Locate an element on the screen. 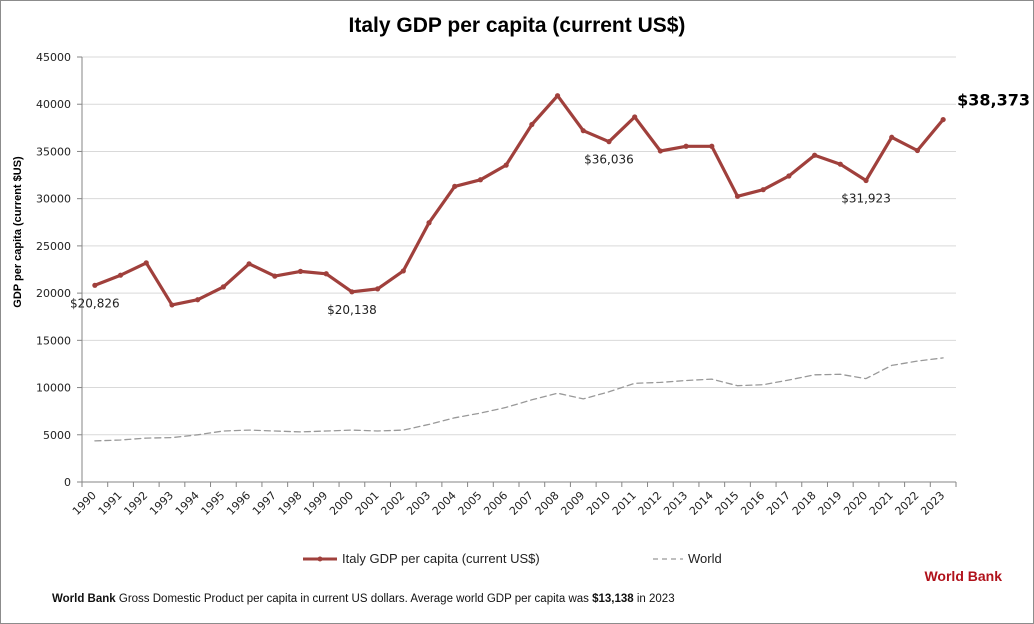  x-tick-label: 2000 is located at coordinates (341, 503).